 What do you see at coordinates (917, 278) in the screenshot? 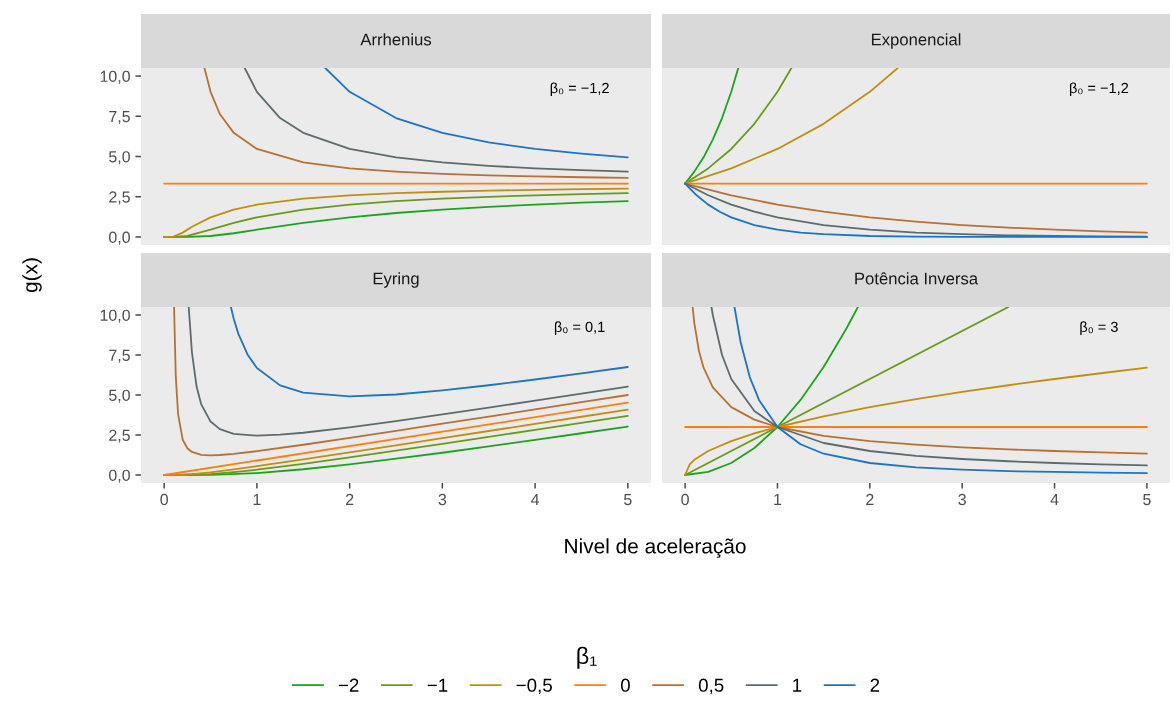
I see `chart-title: Potência Inversa` at bounding box center [917, 278].